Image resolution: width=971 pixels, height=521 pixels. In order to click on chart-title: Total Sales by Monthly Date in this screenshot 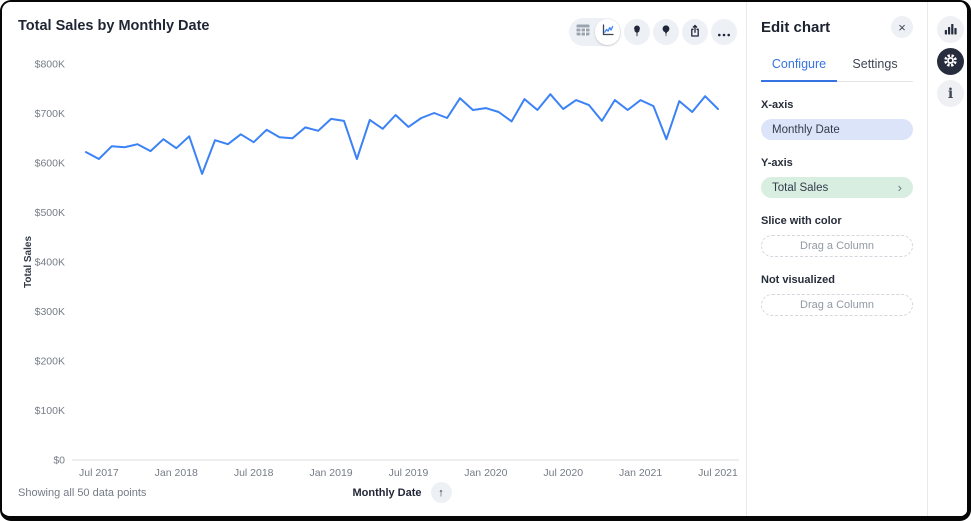, I will do `click(114, 26)`.